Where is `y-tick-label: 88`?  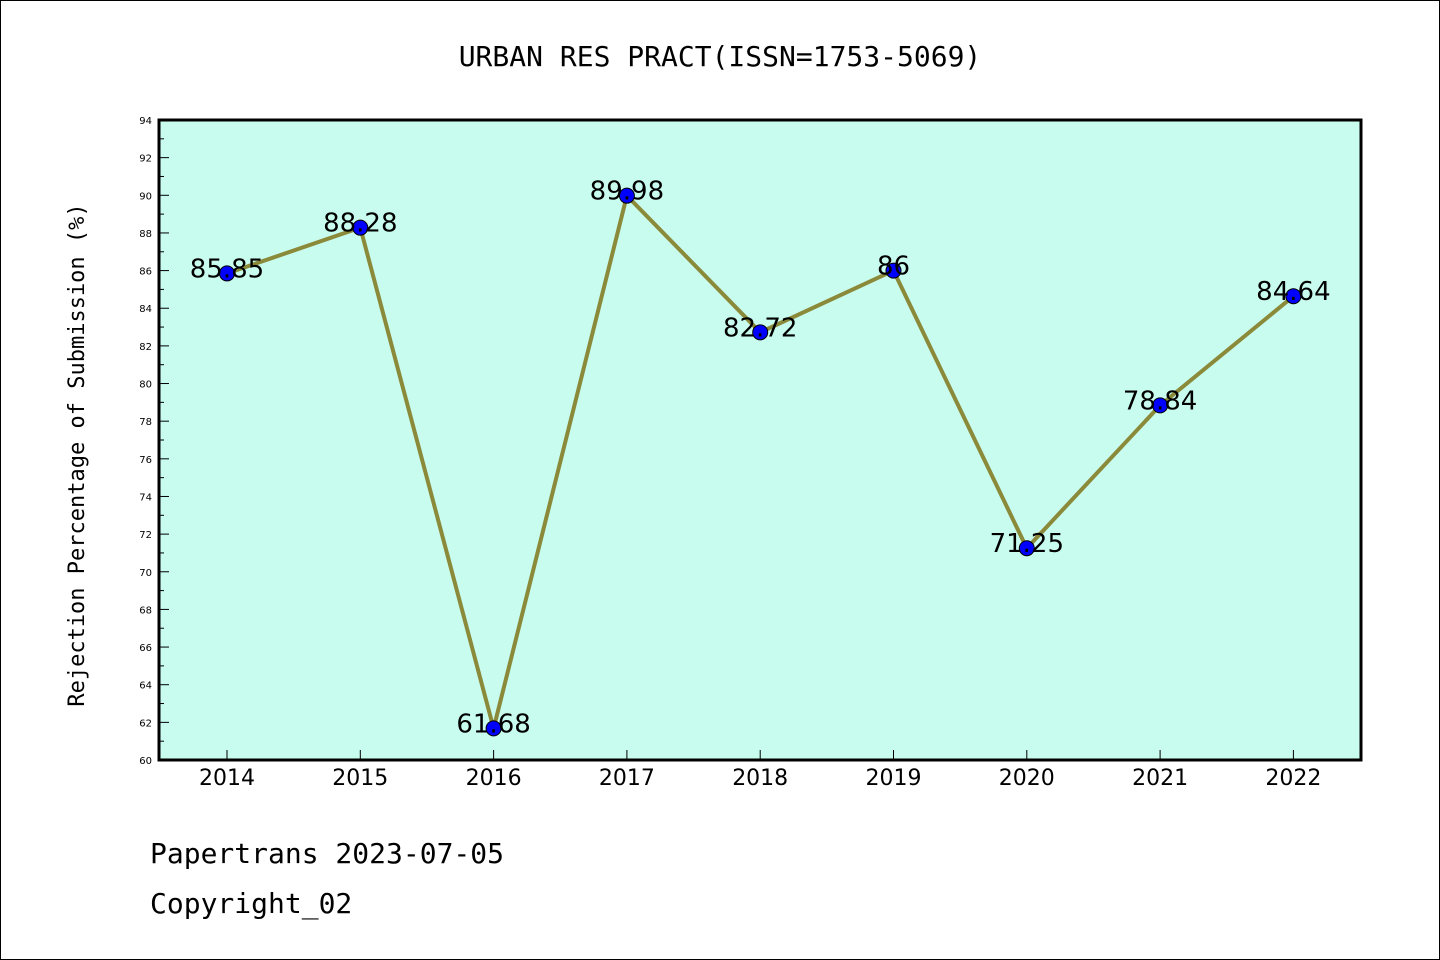
y-tick-label: 88 is located at coordinates (145, 234).